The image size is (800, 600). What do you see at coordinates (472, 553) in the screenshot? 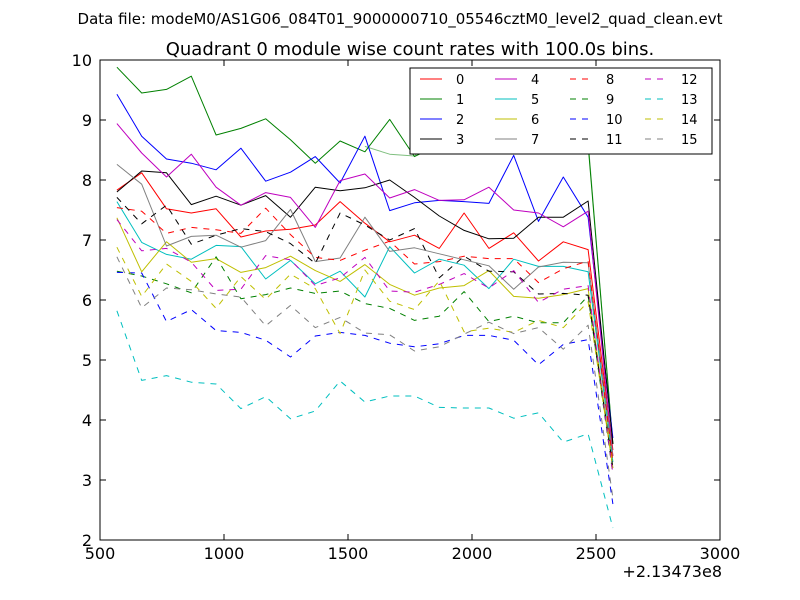
I see `x-tick-label: 2000` at bounding box center [472, 553].